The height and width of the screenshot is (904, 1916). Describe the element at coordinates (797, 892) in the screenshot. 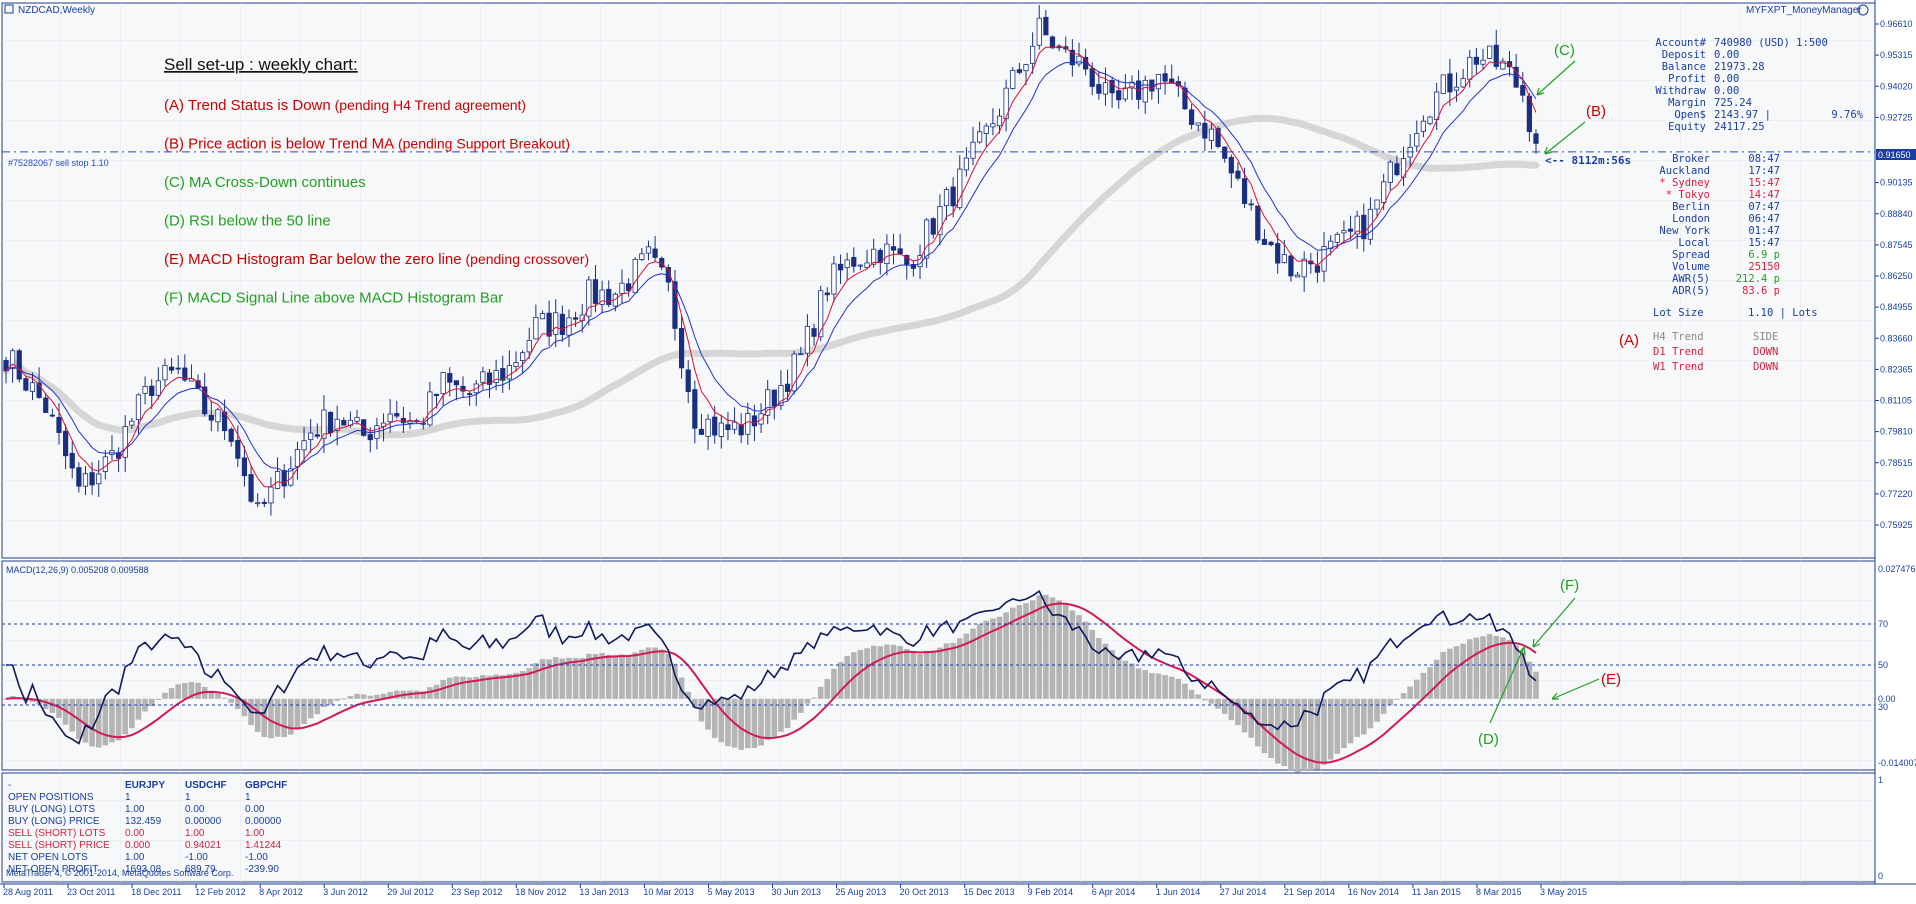

I see `svg-text: 30 Jun 2013` at that location.